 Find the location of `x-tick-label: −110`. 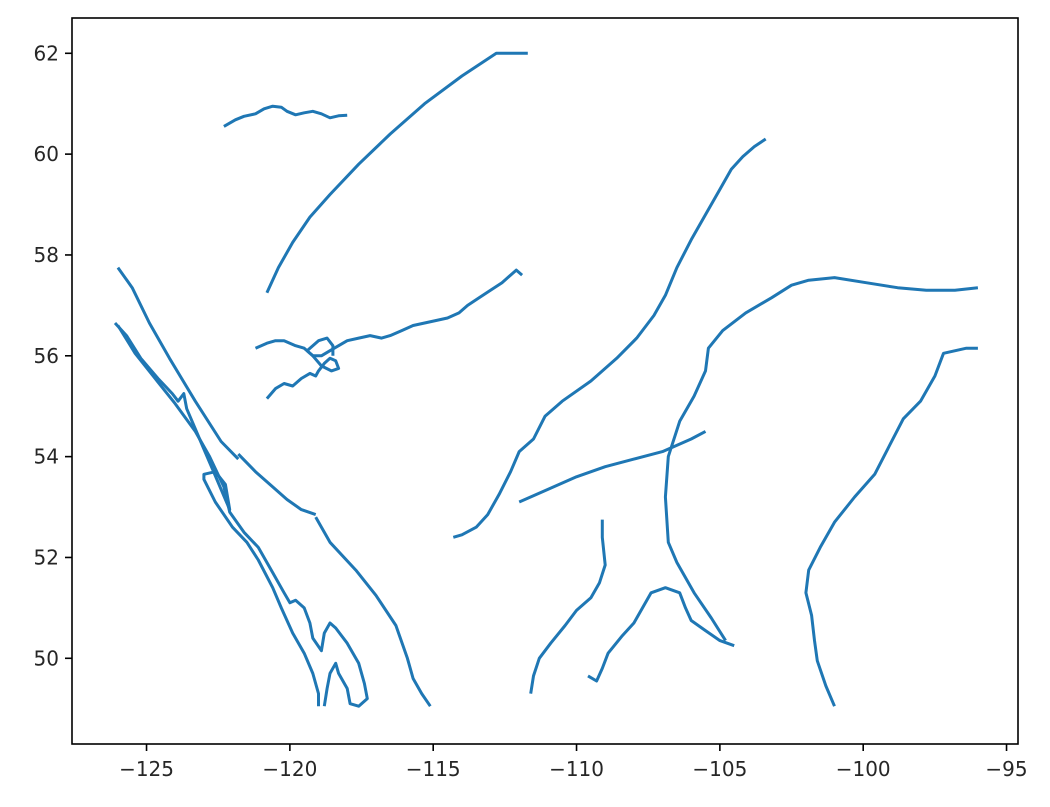

x-tick-label: −110 is located at coordinates (576, 769).